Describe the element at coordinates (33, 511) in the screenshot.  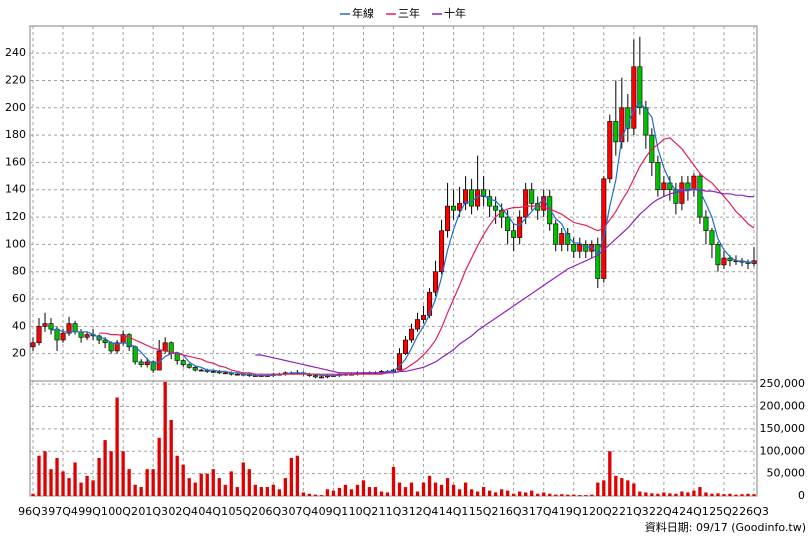
I see `x-tick-label: 96Q3` at that location.